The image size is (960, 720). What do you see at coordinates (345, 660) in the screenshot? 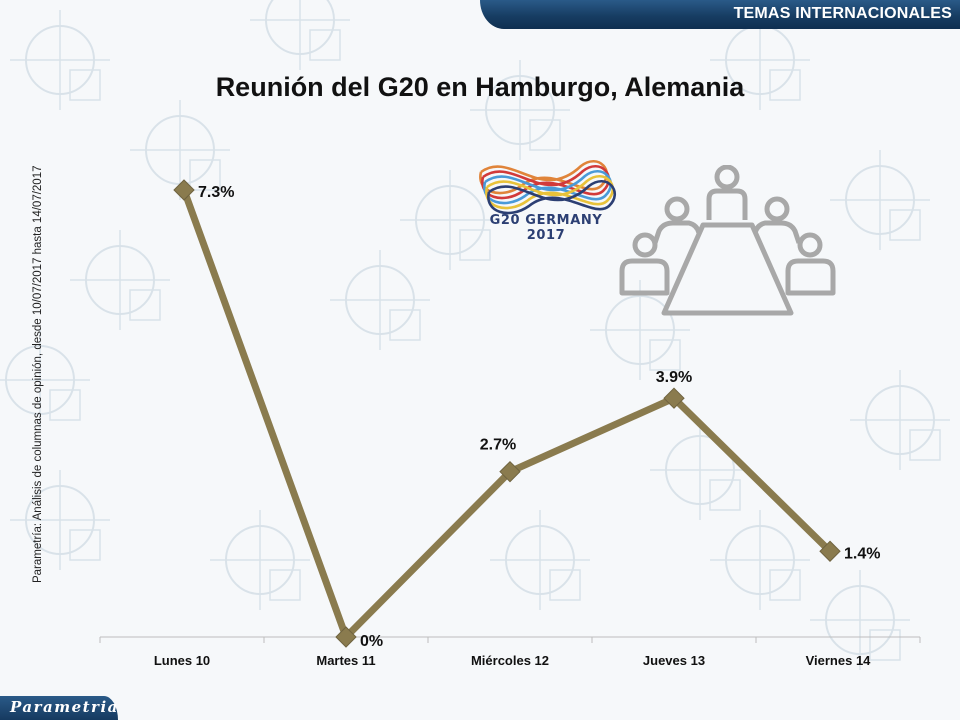
I see `x-tick-label: Martes 11` at bounding box center [345, 660].